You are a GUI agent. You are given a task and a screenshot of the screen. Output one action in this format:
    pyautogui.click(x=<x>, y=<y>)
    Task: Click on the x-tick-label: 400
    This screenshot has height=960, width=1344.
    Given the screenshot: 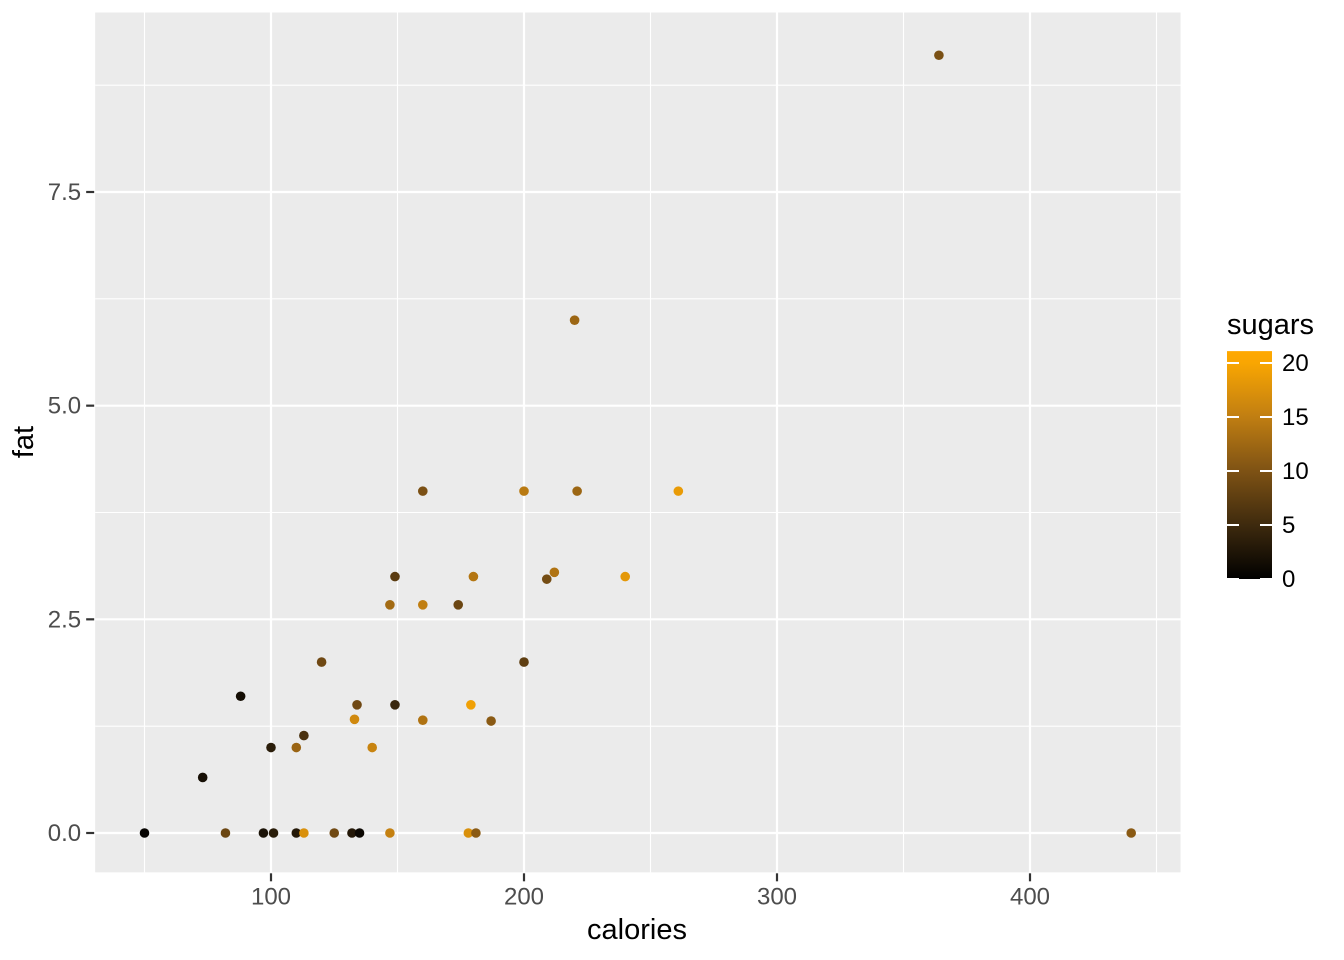 What is the action you would take?
    pyautogui.click(x=1030, y=896)
    